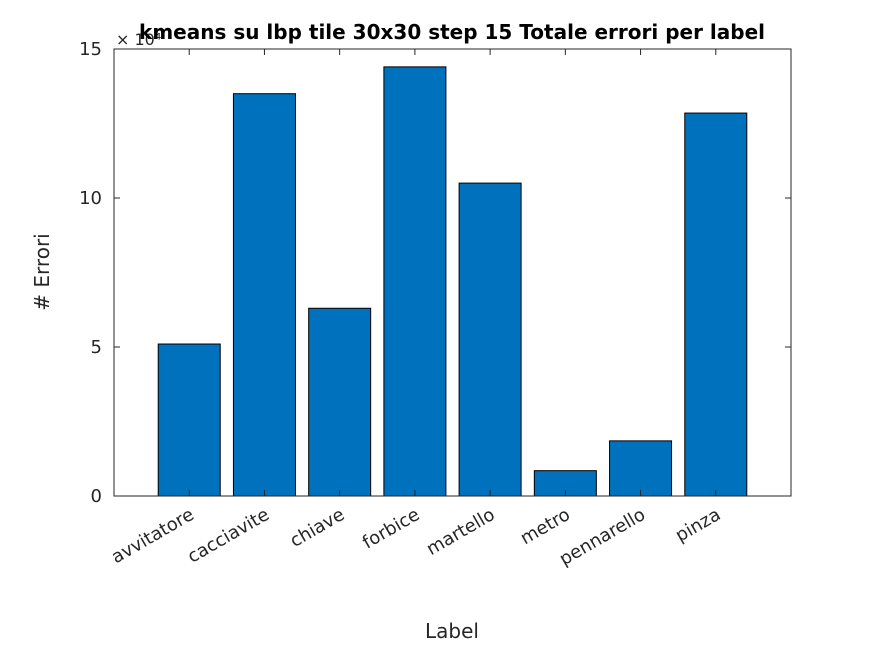 The width and height of the screenshot is (874, 660). Describe the element at coordinates (96, 347) in the screenshot. I see `y-tick-label-5: 5` at that location.